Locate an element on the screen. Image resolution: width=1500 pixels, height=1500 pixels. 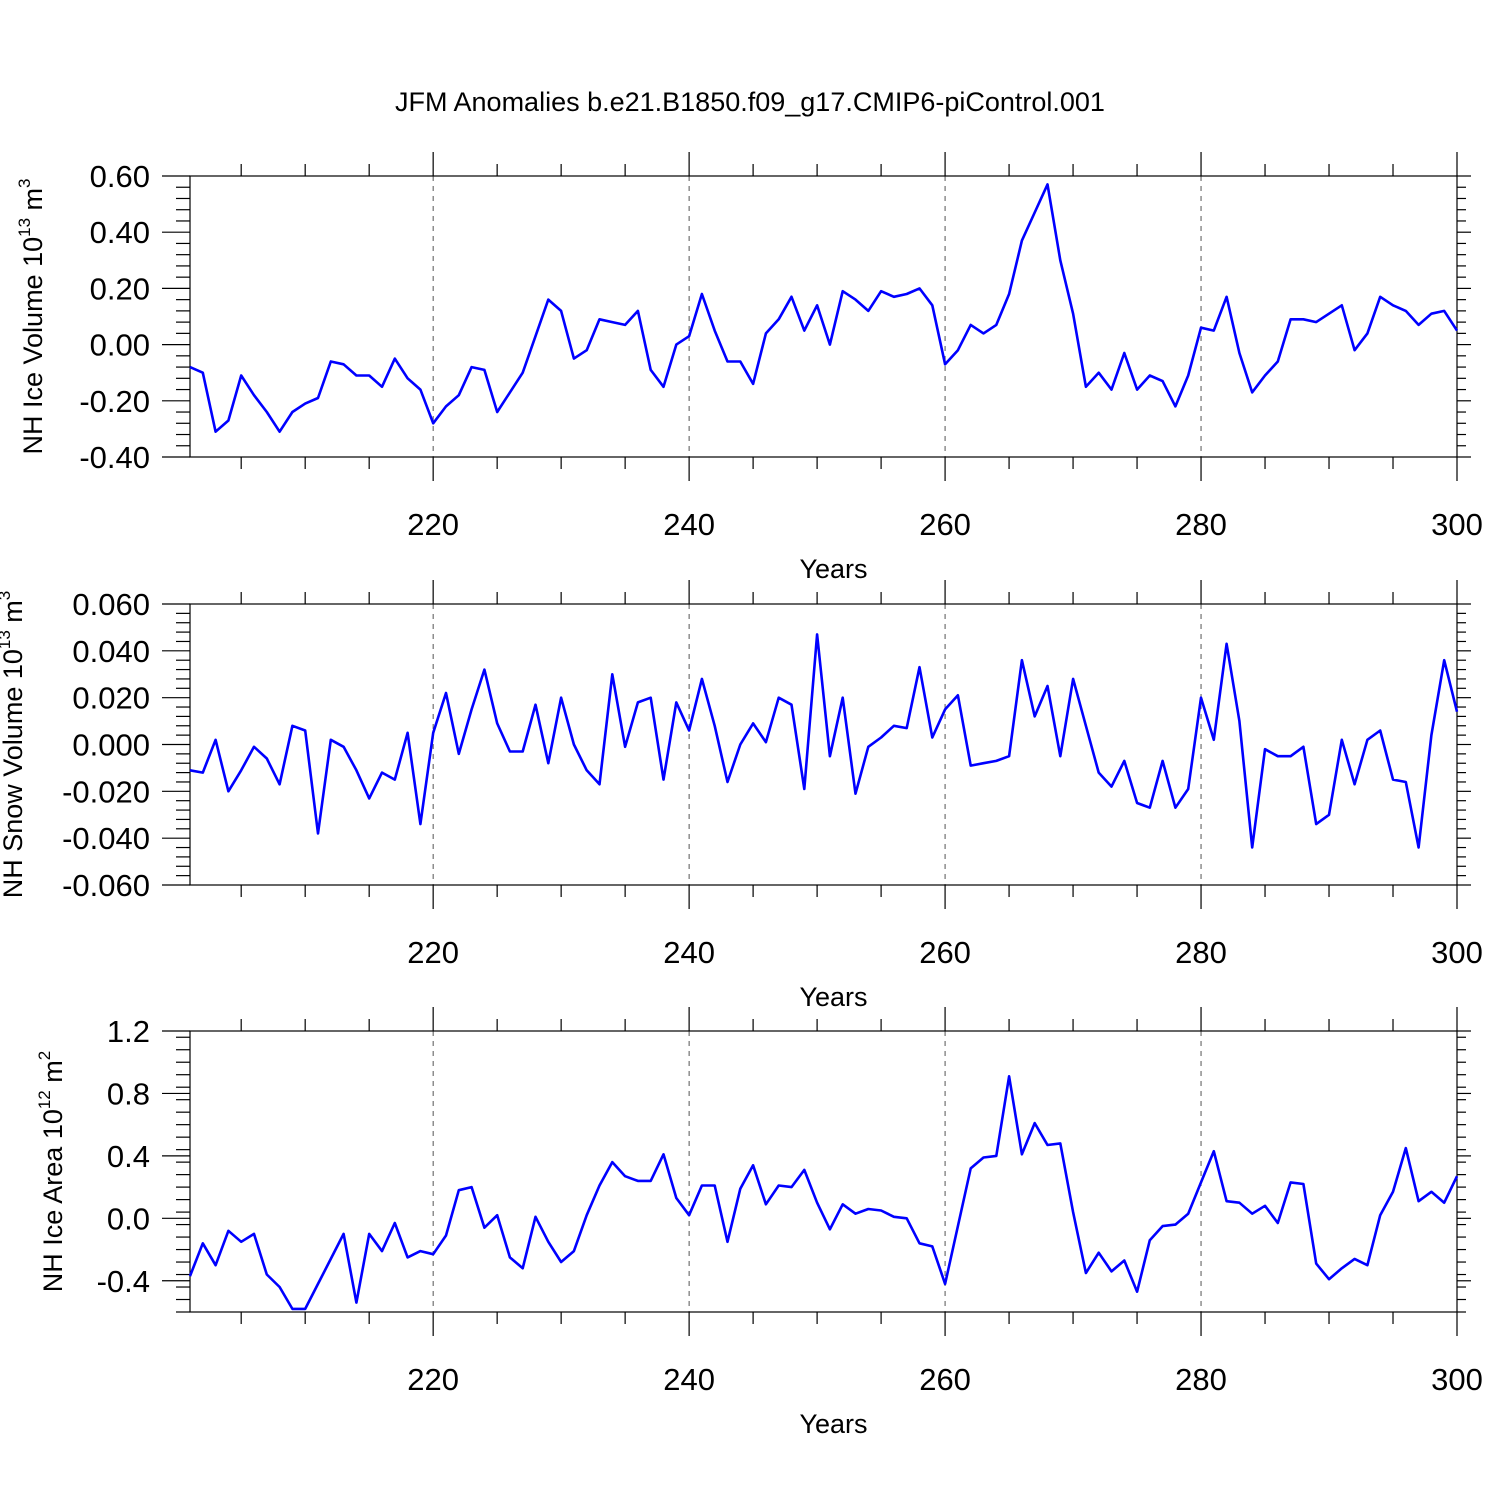
y-axis-title-main: NH Ice Volume 10 is located at coordinates (33, 346).